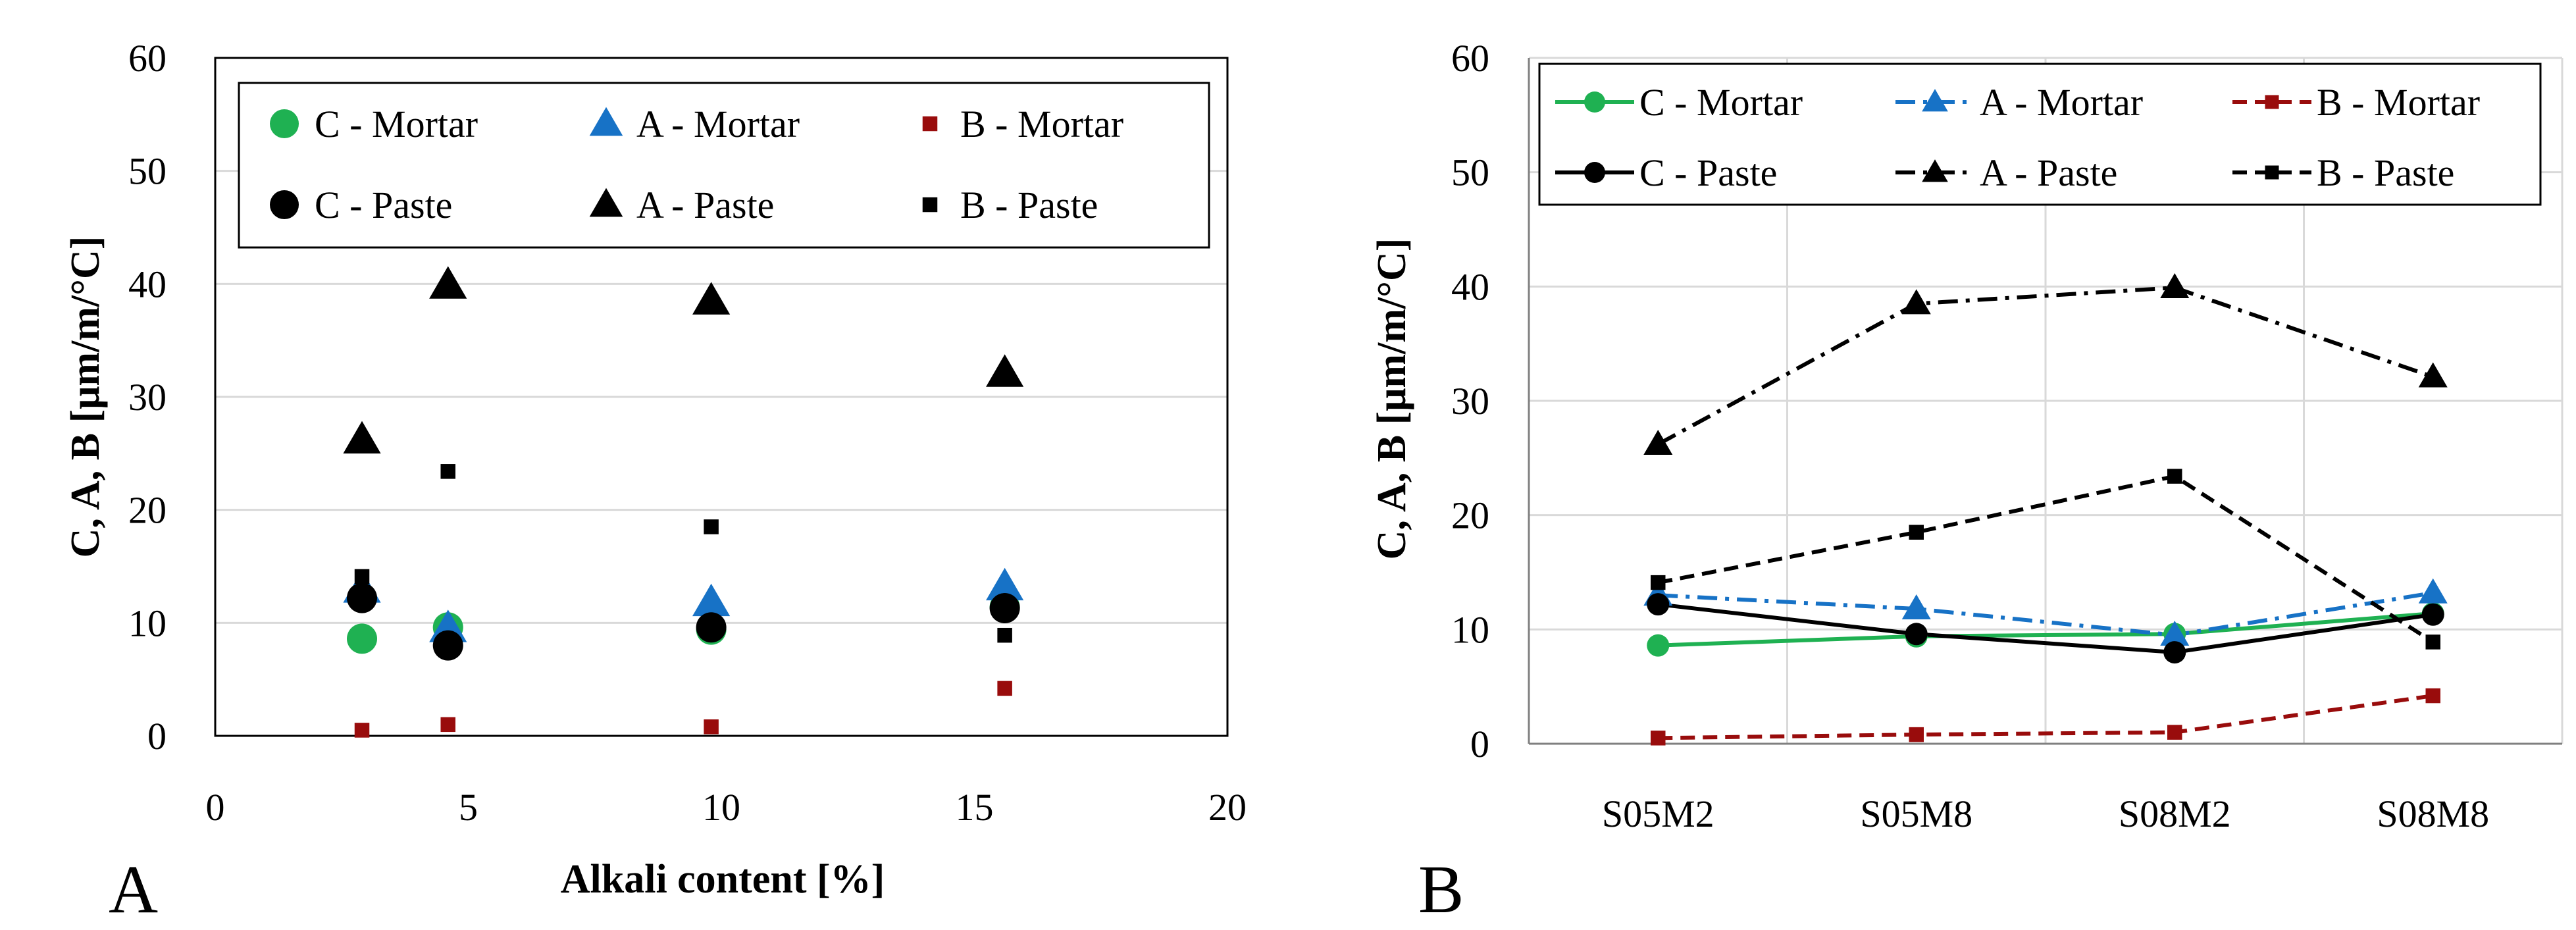 This screenshot has width=2576, height=930. I want to click on chart-b-y-ticks: 0 10 20 30 40 50 60, so click(1470, 401).